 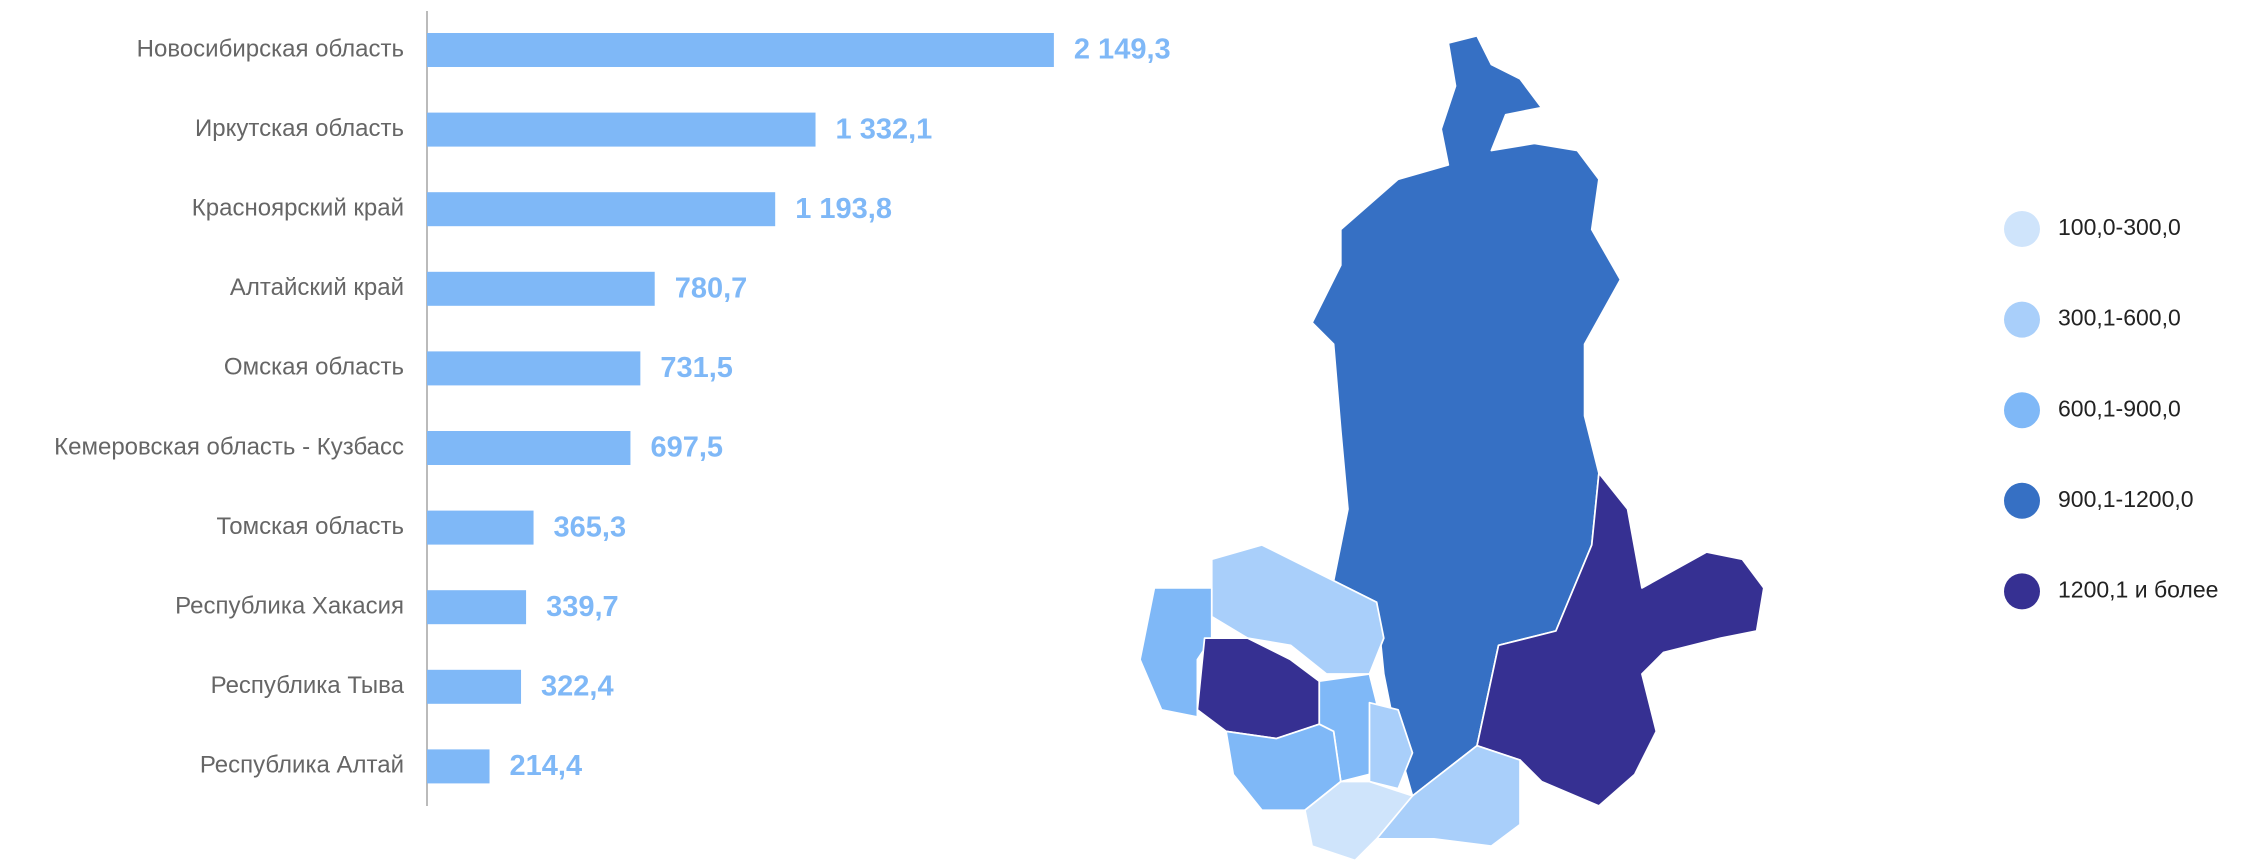 What do you see at coordinates (686, 448) in the screenshot?
I see `value-label: 697,5` at bounding box center [686, 448].